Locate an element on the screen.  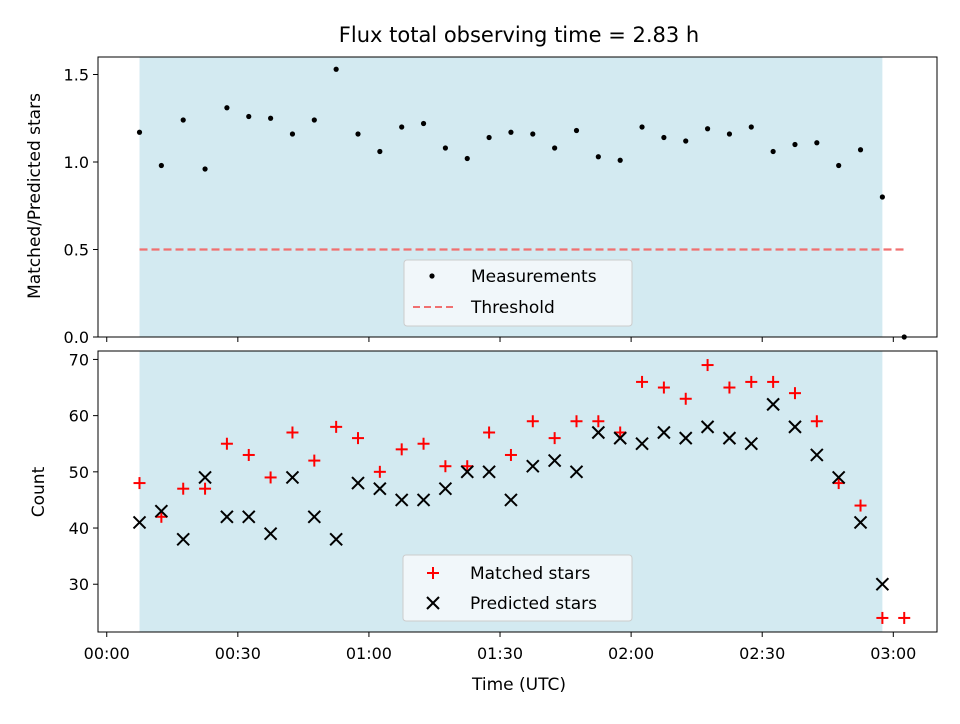
count-x-ticks: 00:00 00:30 01:00 01:30 02:00 02:30 03:00 is located at coordinates (500, 647).